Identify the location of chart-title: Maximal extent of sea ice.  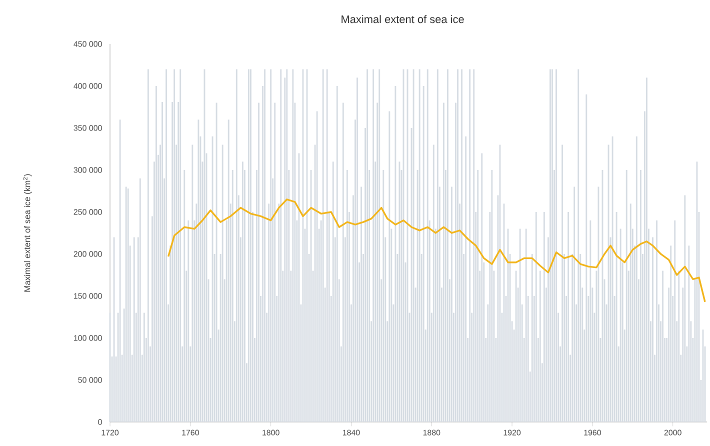
(403, 19).